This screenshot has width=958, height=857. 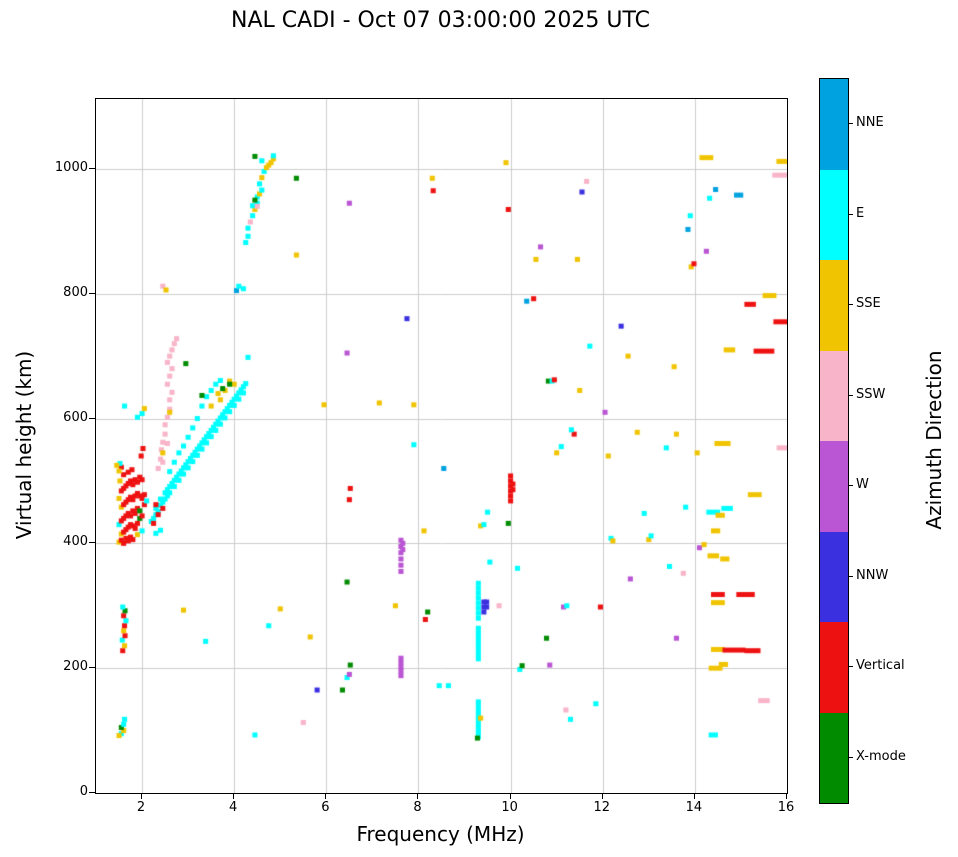 What do you see at coordinates (881, 756) in the screenshot?
I see `colorbar-label-x-mode: X-mode` at bounding box center [881, 756].